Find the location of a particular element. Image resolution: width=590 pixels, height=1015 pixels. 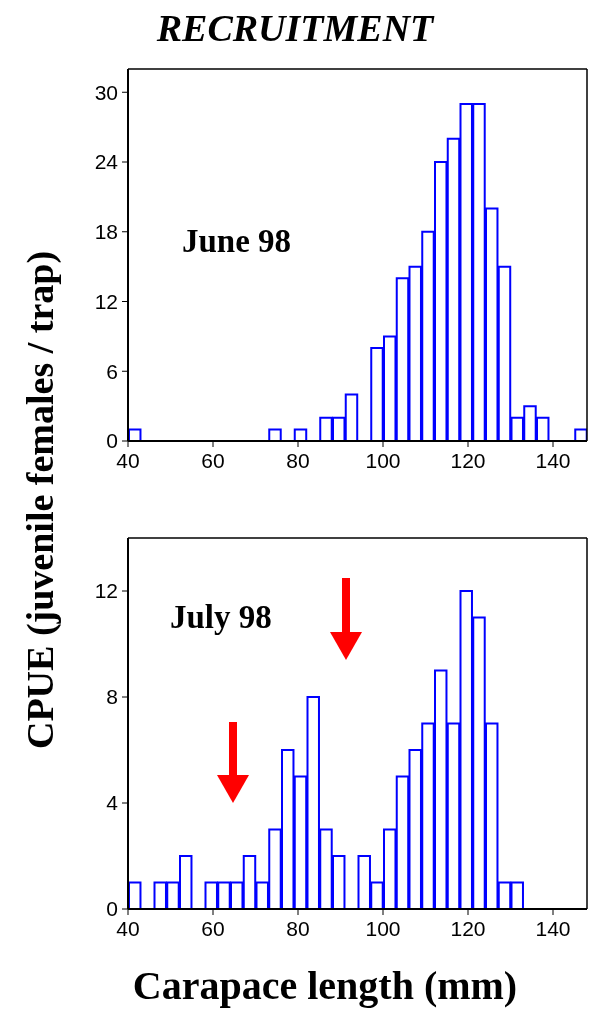

y-axis-title: CPUE (juvenile females / trap) is located at coordinates (40, 500).